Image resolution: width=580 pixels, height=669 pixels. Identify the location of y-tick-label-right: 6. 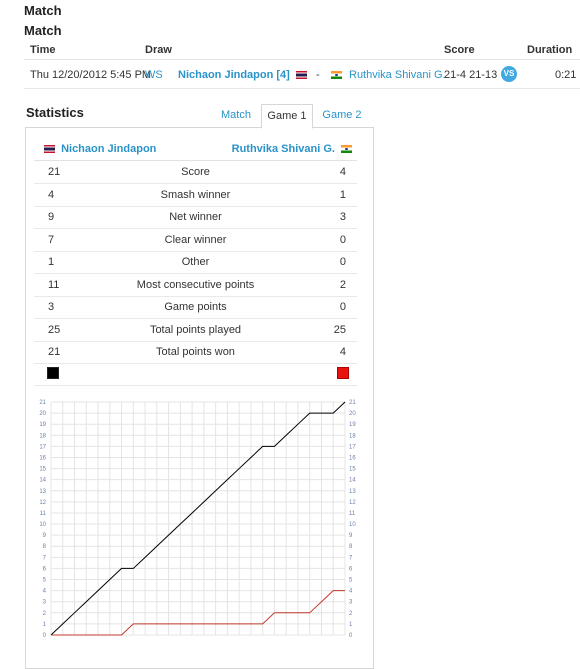
(351, 569).